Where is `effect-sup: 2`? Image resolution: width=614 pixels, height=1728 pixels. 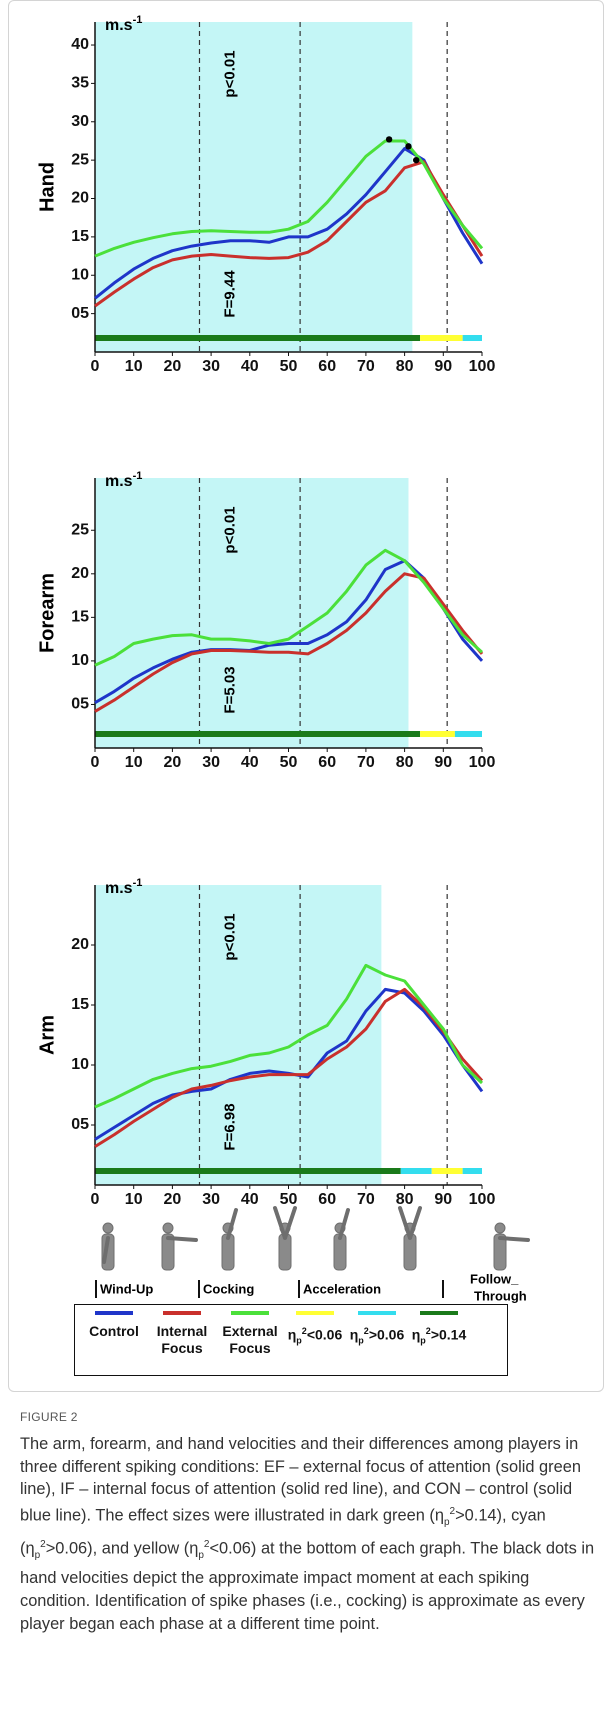
effect-sup: 2 is located at coordinates (304, 1331).